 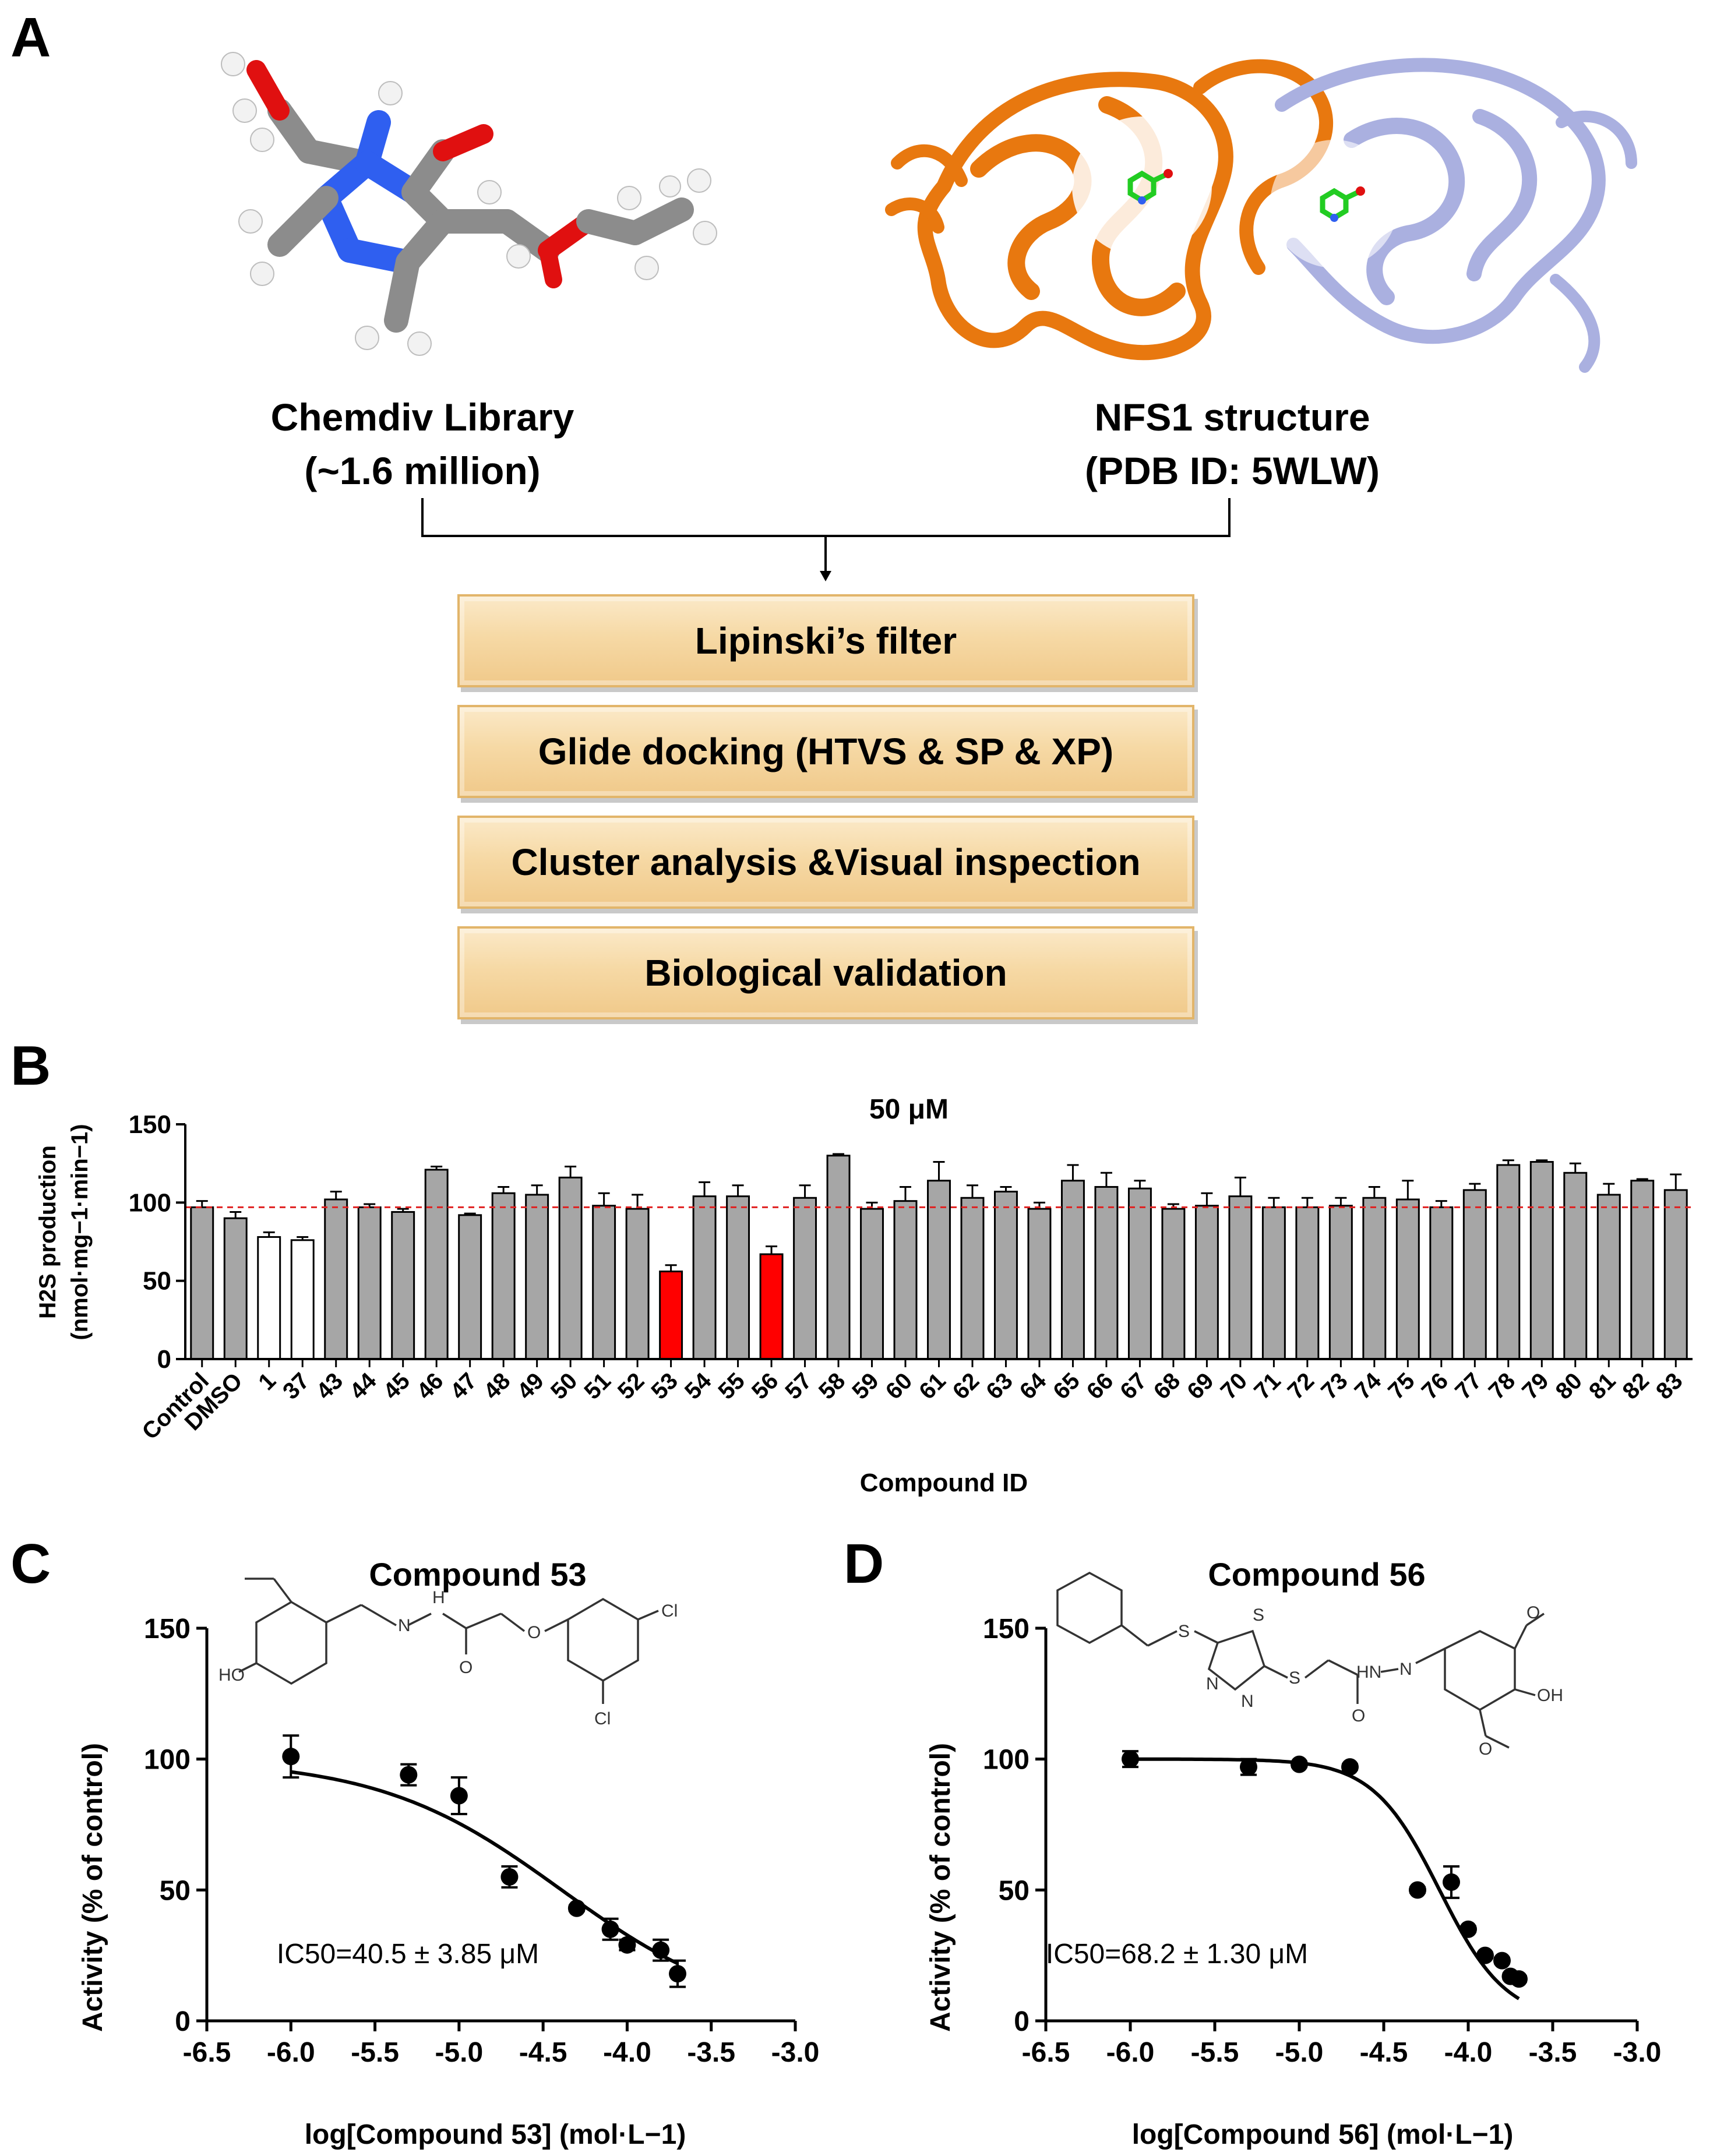 What do you see at coordinates (1468, 2052) in the screenshot?
I see `x-tick-label: -4.0` at bounding box center [1468, 2052].